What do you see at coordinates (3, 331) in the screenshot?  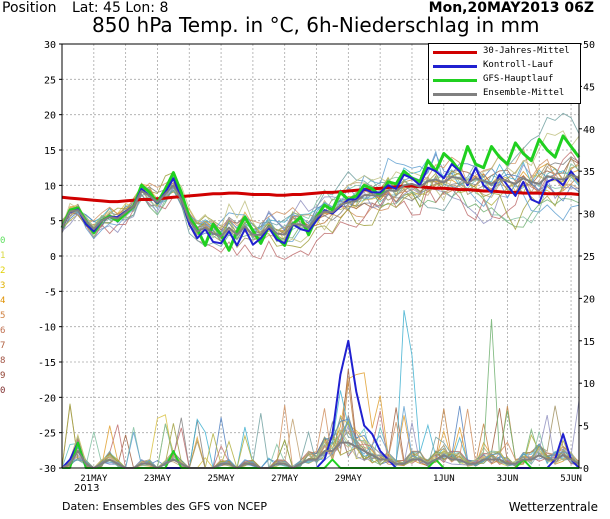 I see `member-label: 6` at bounding box center [3, 331].